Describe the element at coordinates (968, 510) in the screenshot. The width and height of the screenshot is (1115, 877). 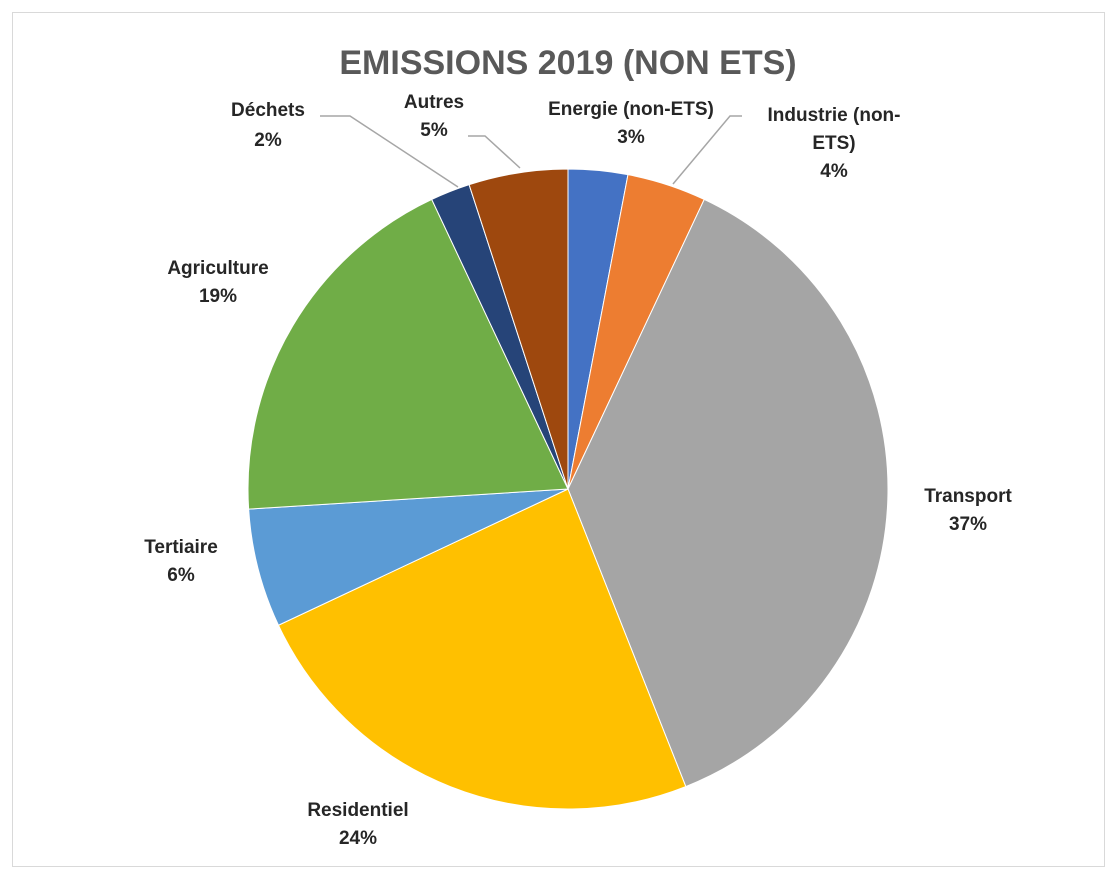
I see `data-label-transport: Transport 37%` at that location.